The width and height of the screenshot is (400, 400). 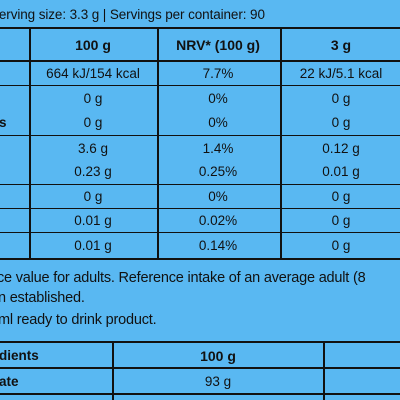 What do you see at coordinates (218, 171) in the screenshot?
I see `table-cell: 0.25%` at bounding box center [218, 171].